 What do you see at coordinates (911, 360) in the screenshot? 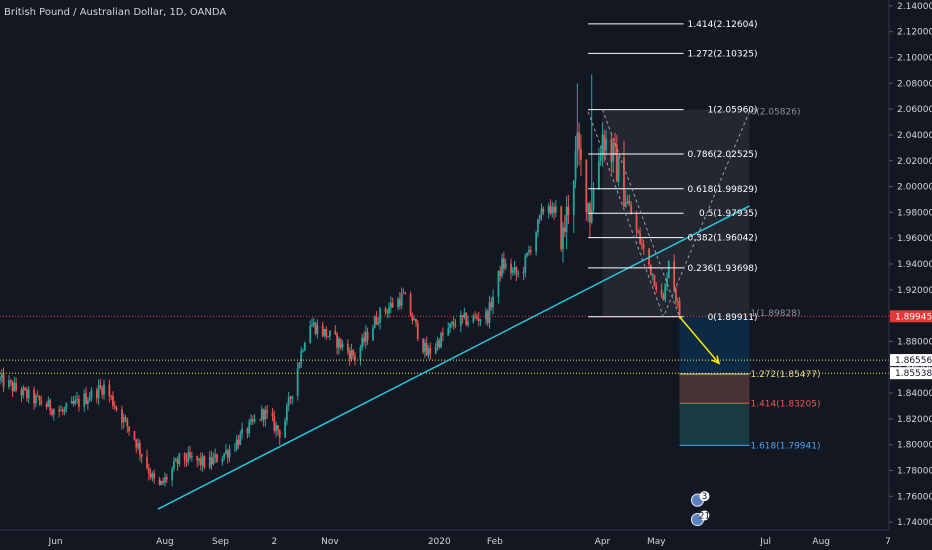
I see `price-tag-bg` at bounding box center [911, 360].